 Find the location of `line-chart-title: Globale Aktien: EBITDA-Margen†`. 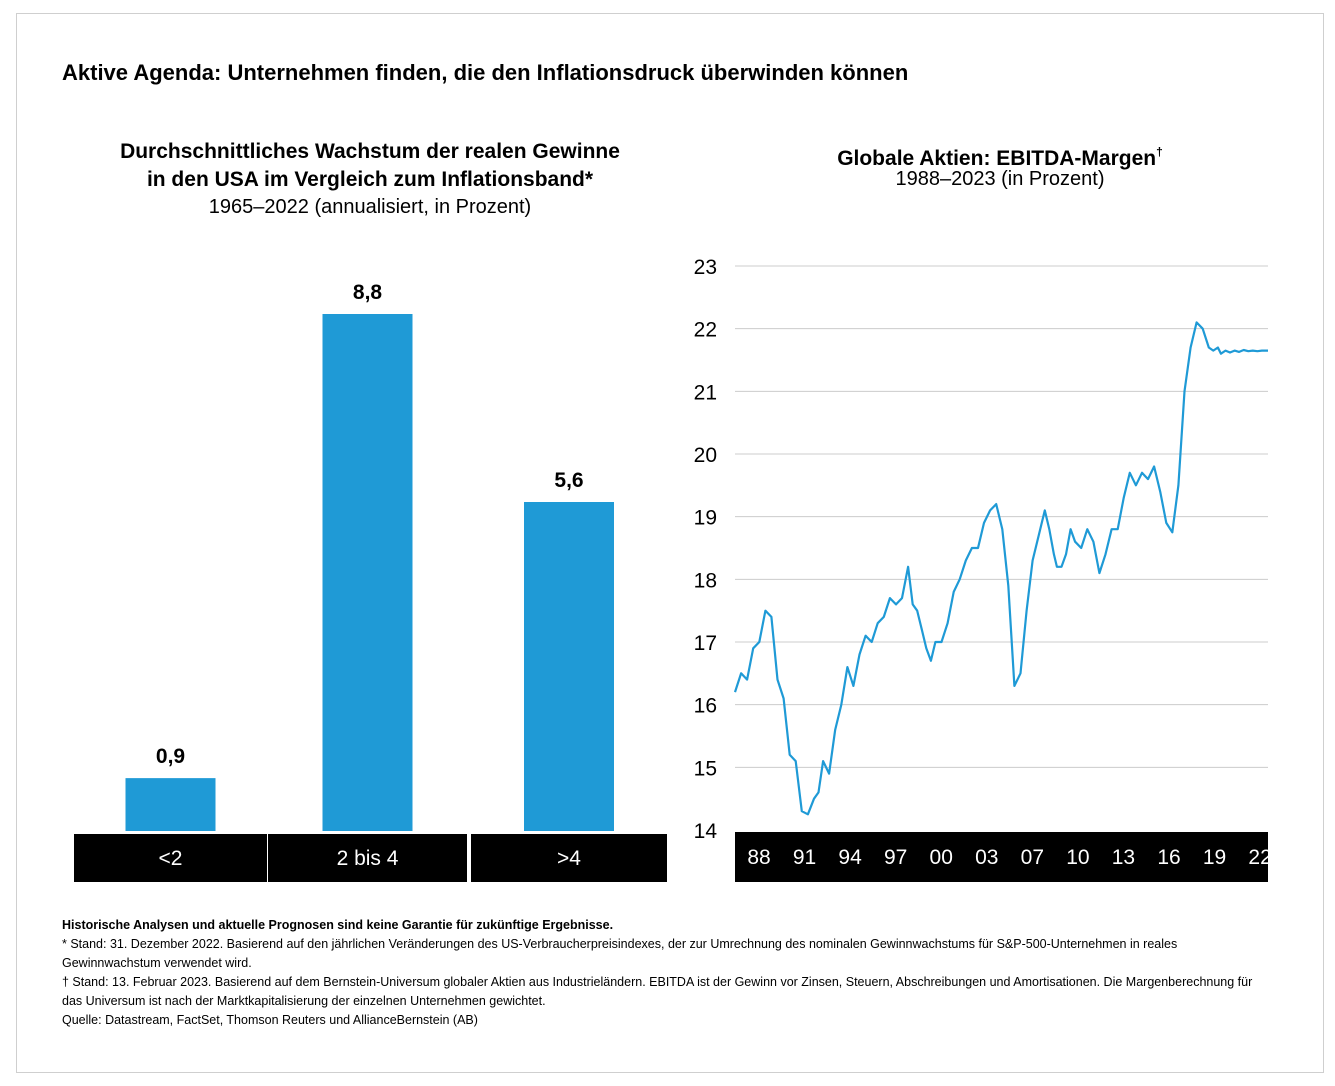

line-chart-title: Globale Aktien: EBITDA-Margen† is located at coordinates (1000, 155).